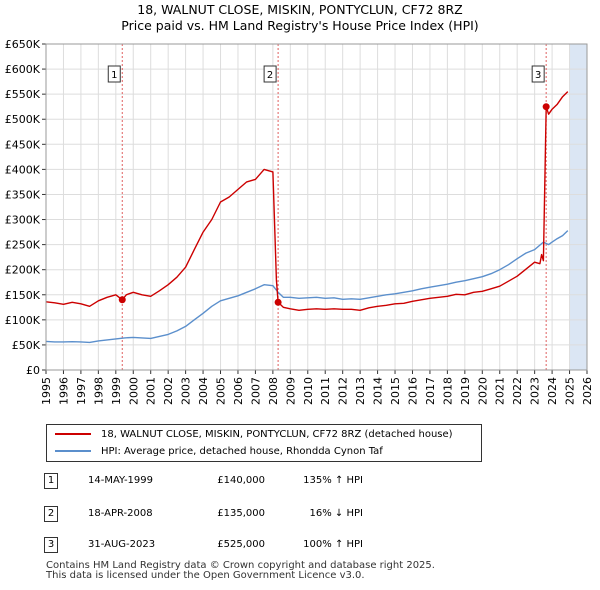  I want to click on x-tick-label: 1998, so click(98, 391).